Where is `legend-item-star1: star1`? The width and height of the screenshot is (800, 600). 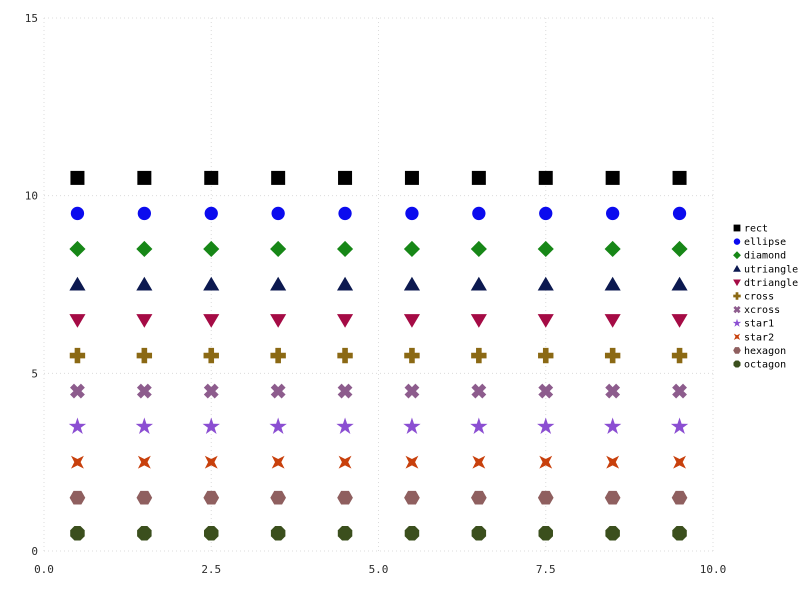 legend-item-star1: star1 is located at coordinates (753, 324).